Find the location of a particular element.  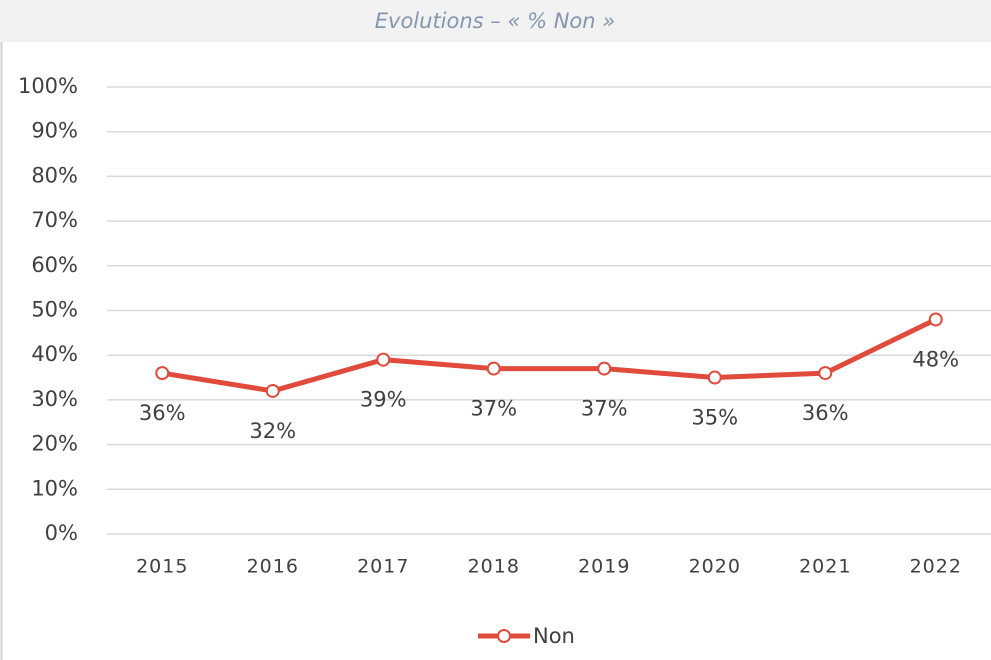

y-tick-label: 90% is located at coordinates (54, 131).